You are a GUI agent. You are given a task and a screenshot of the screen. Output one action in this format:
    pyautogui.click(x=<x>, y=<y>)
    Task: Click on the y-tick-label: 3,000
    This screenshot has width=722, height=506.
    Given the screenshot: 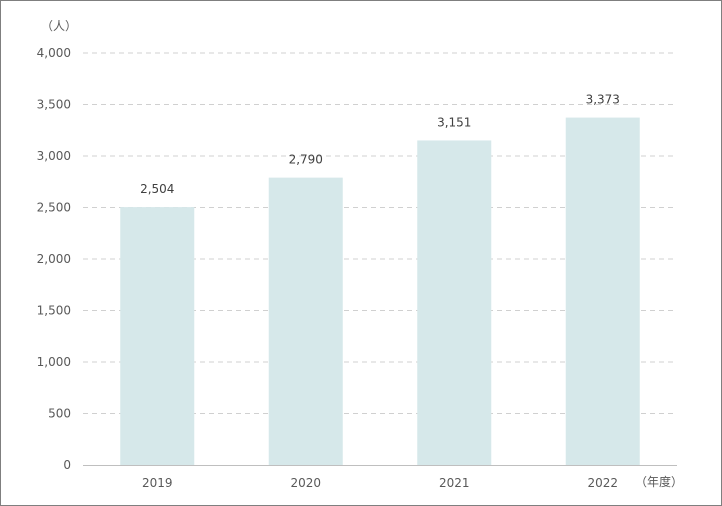 What is the action you would take?
    pyautogui.click(x=54, y=156)
    